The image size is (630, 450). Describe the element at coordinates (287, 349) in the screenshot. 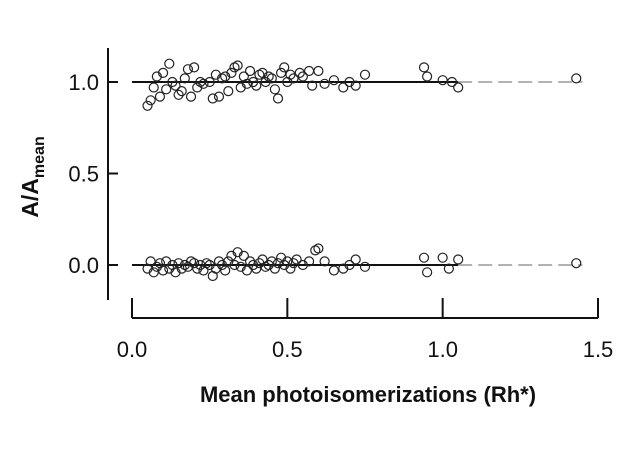

I see `x-tick-label: 0.5` at that location.